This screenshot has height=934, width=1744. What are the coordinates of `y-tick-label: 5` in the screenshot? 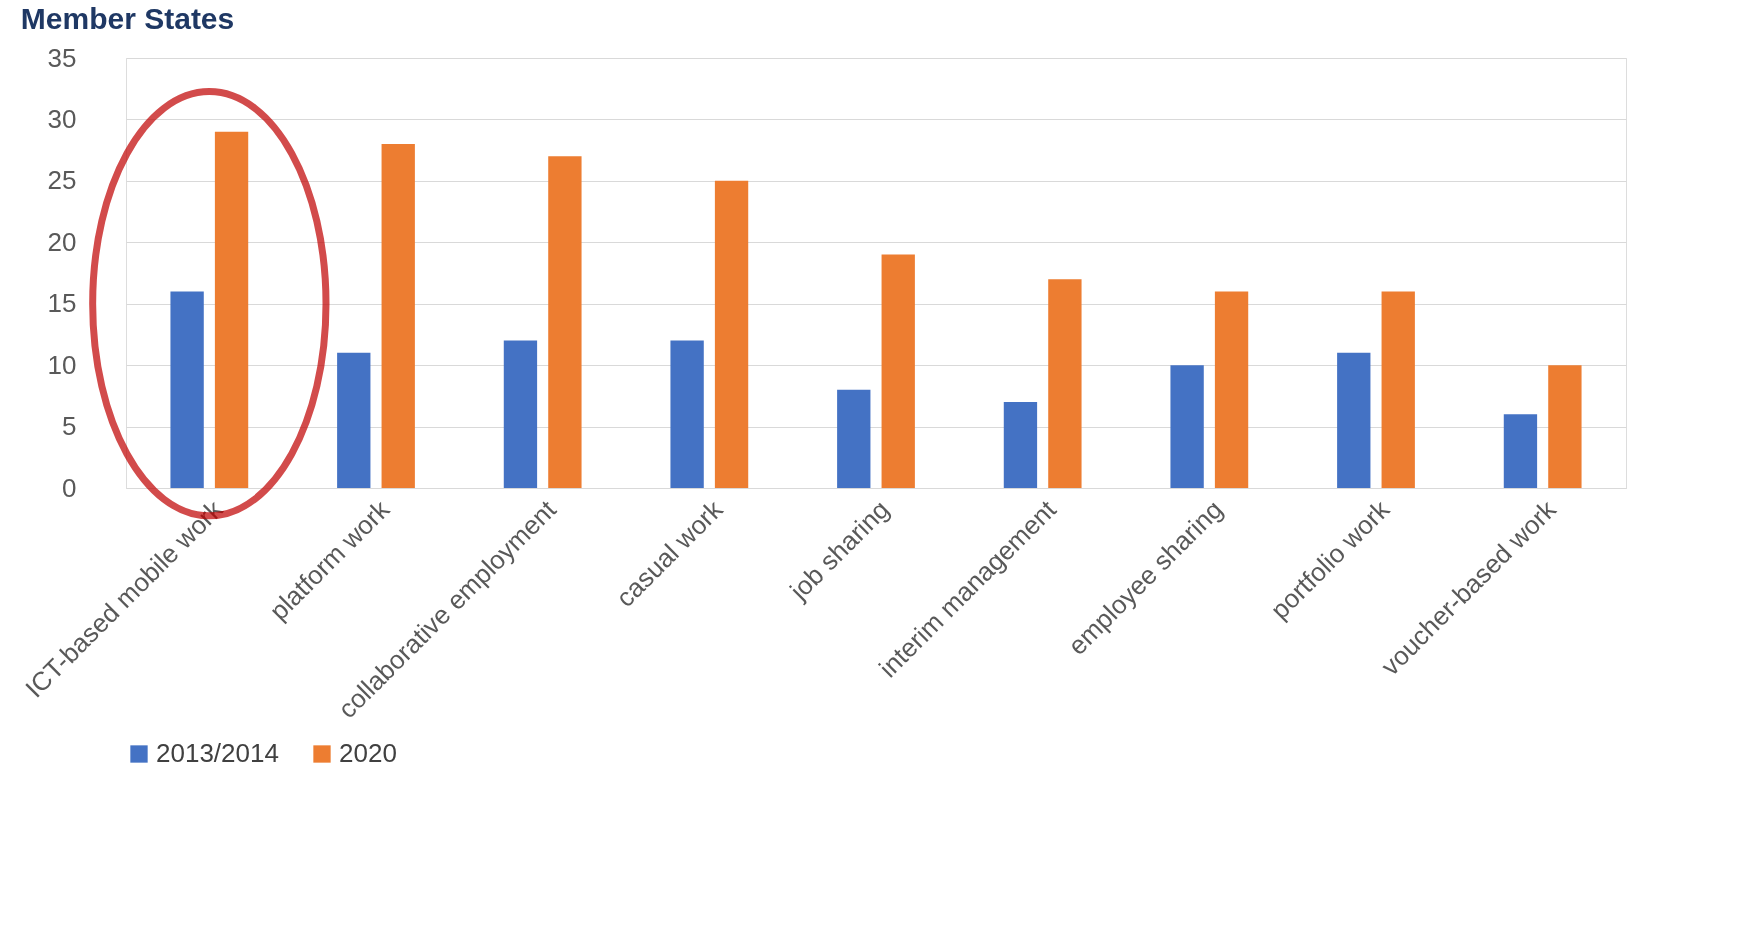 It's located at (69, 426).